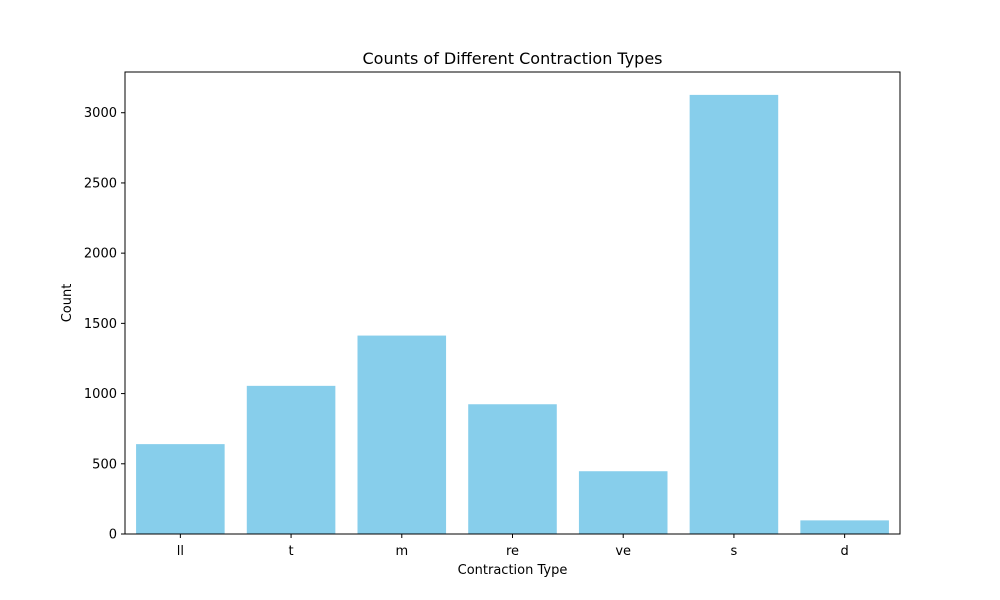 This screenshot has height=600, width=1000. Describe the element at coordinates (180, 489) in the screenshot. I see `bar-ll` at that location.